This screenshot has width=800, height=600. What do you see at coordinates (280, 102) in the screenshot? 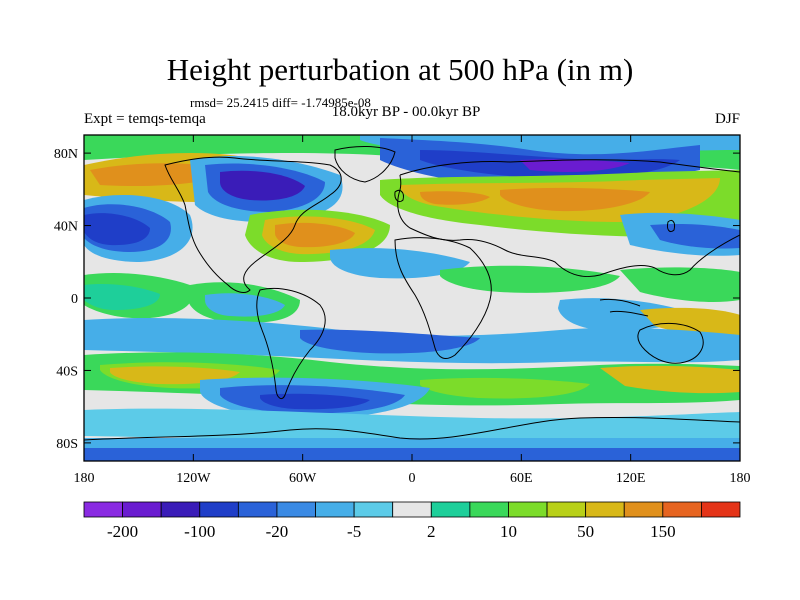
I see `rmsd-label: rmsd= 25.2415 diff= -1.74985e-08` at bounding box center [280, 102].